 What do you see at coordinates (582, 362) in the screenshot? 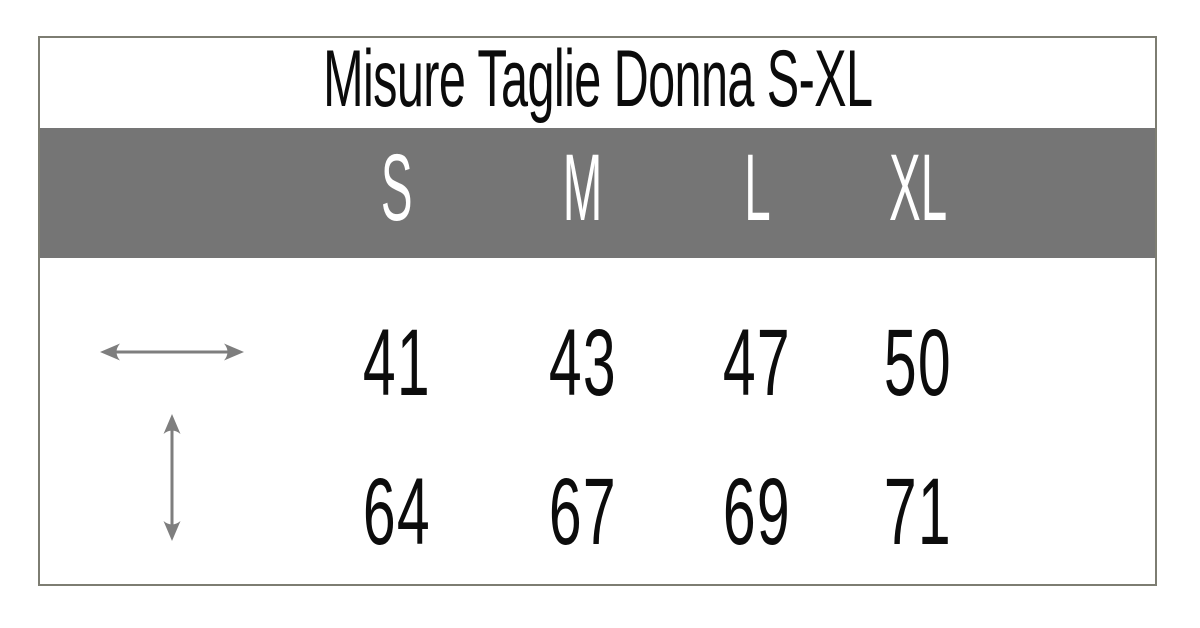
I see `width-value-m: 43` at bounding box center [582, 362].